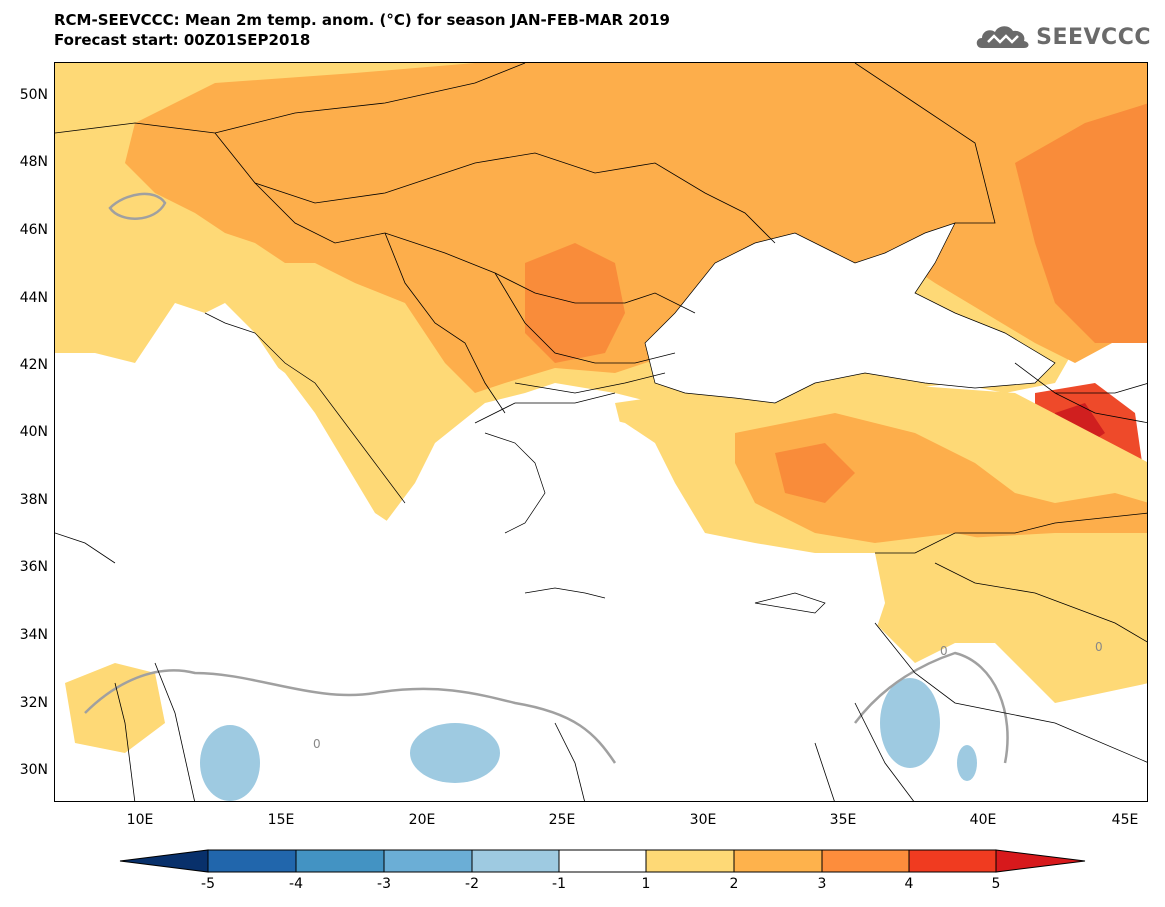 This screenshot has height=907, width=1165. I want to click on cloud-logo-icon, so click(1002, 37).